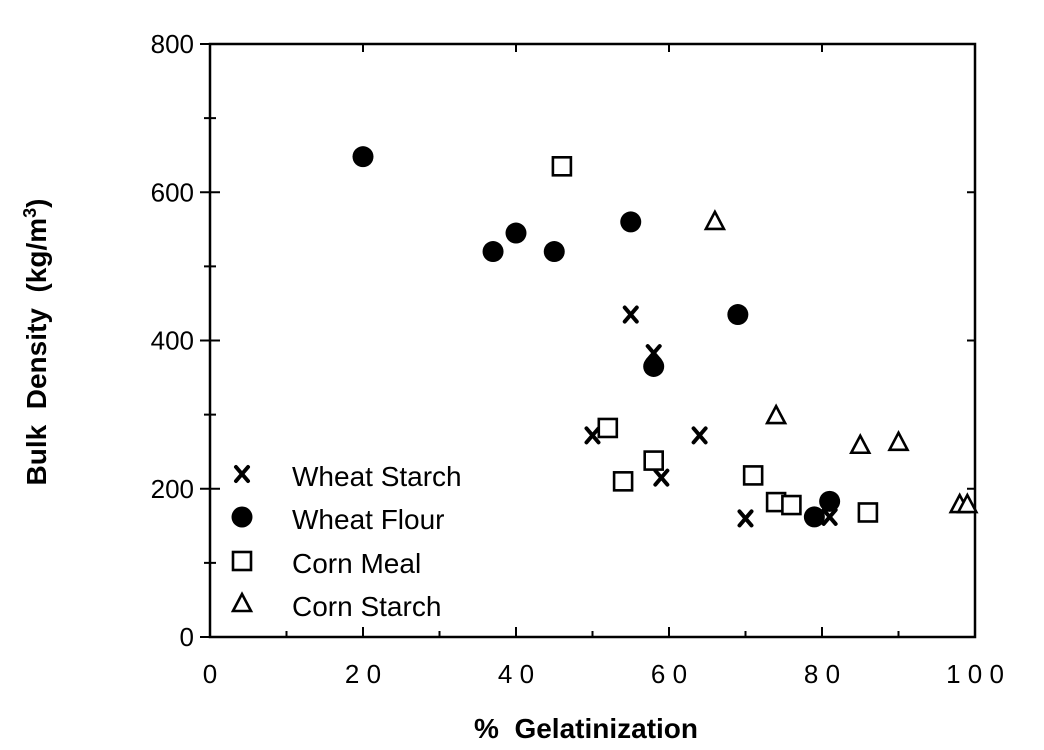 This screenshot has width=1044, height=750. I want to click on y-tick-label: 200, so click(172, 489).